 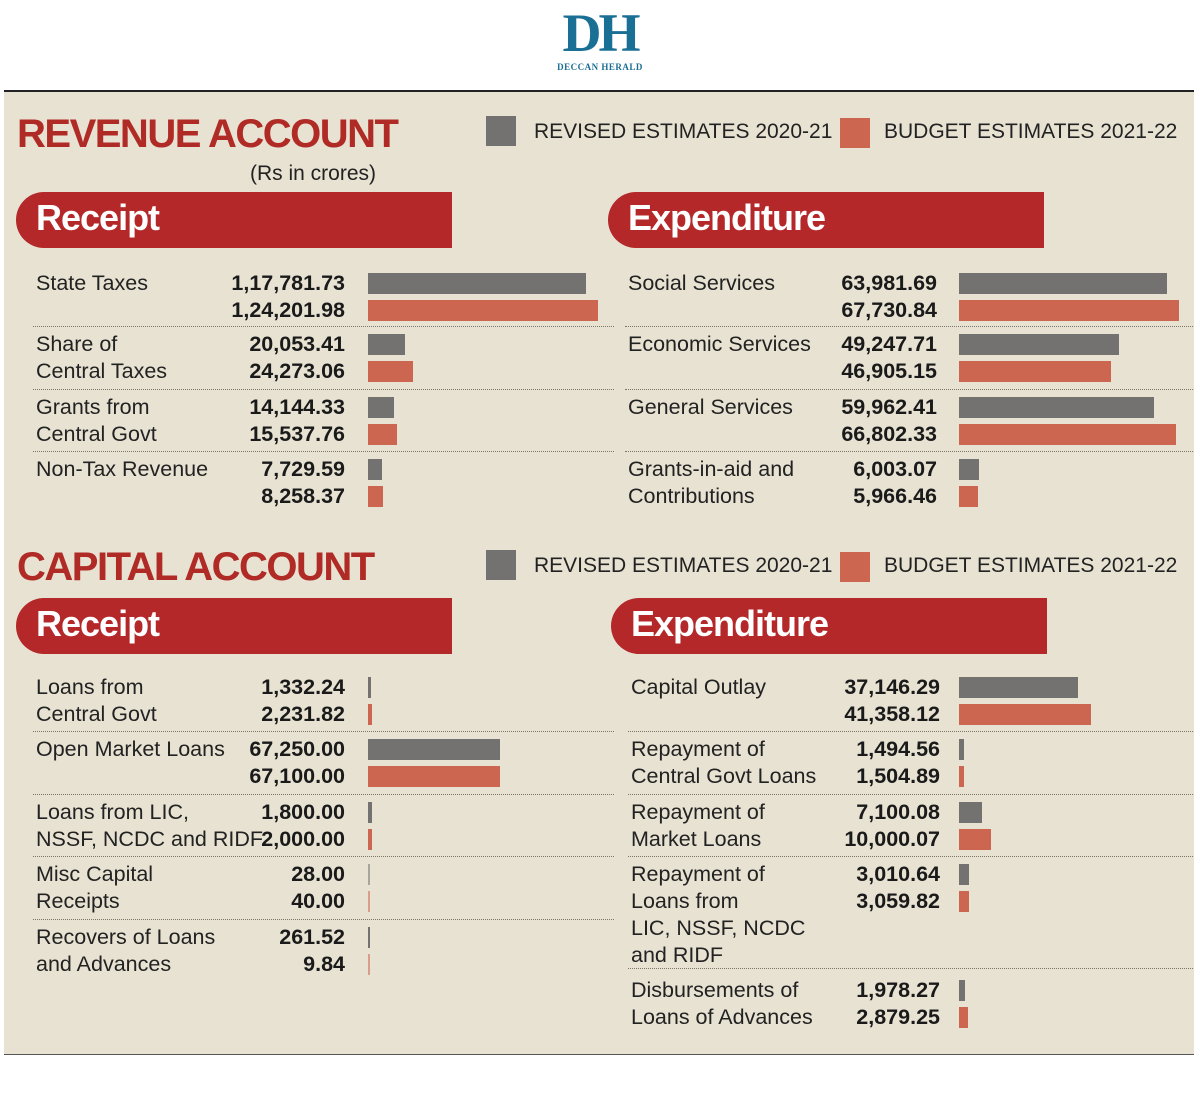 I want to click on value-revised: 20,053.41, so click(x=297, y=344).